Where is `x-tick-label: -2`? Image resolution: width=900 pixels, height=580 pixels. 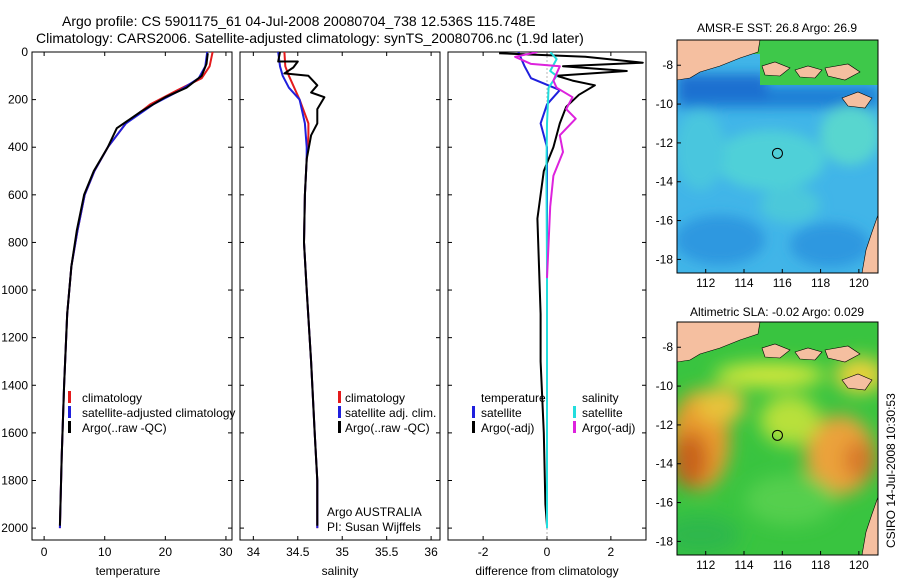 x-tick-label: -2 is located at coordinates (483, 552).